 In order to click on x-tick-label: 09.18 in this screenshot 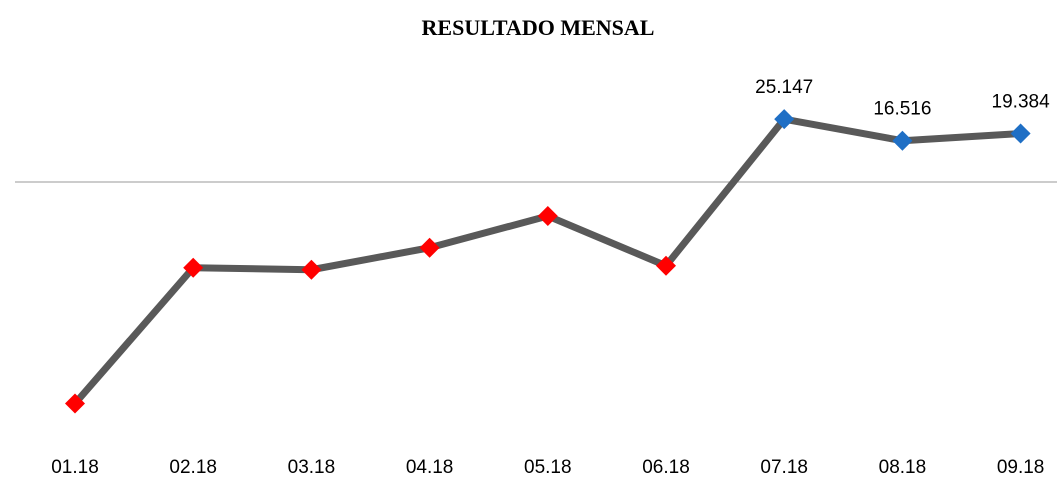, I will do `click(1021, 467)`.